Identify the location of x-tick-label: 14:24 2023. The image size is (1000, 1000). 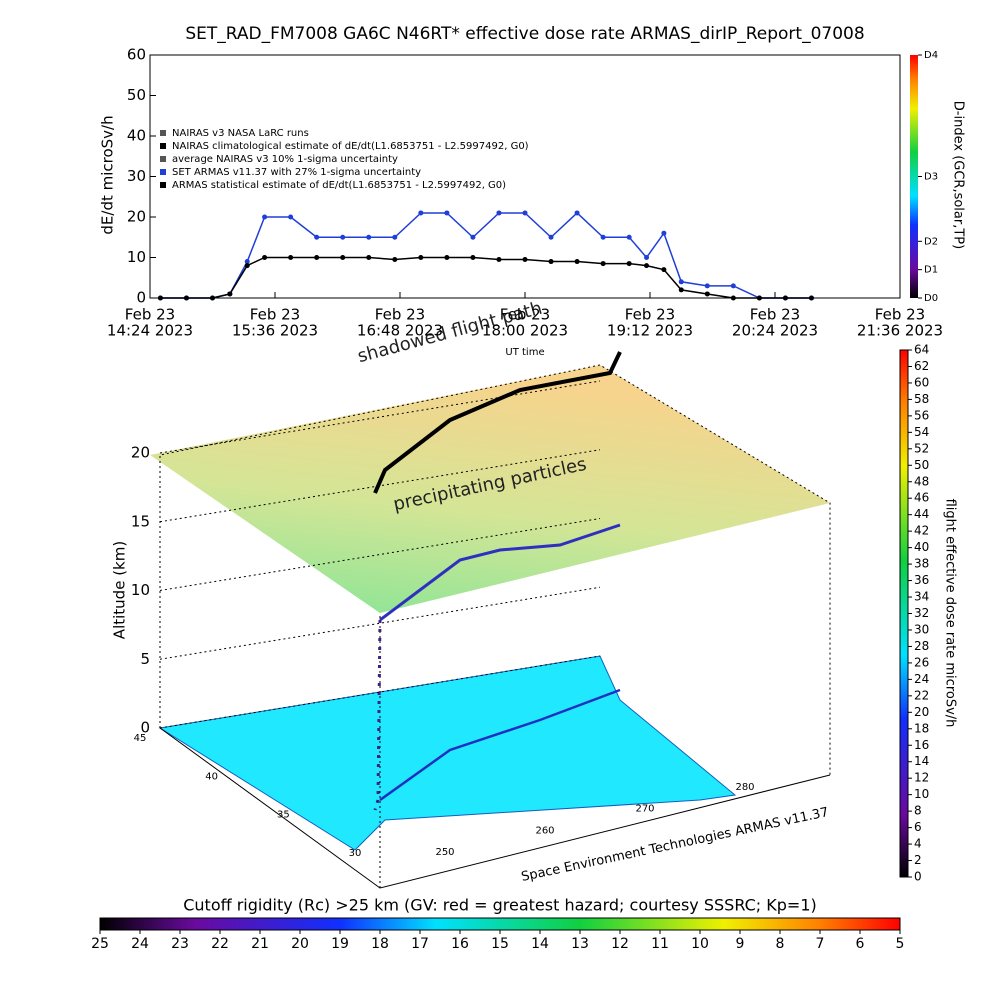
(150, 331).